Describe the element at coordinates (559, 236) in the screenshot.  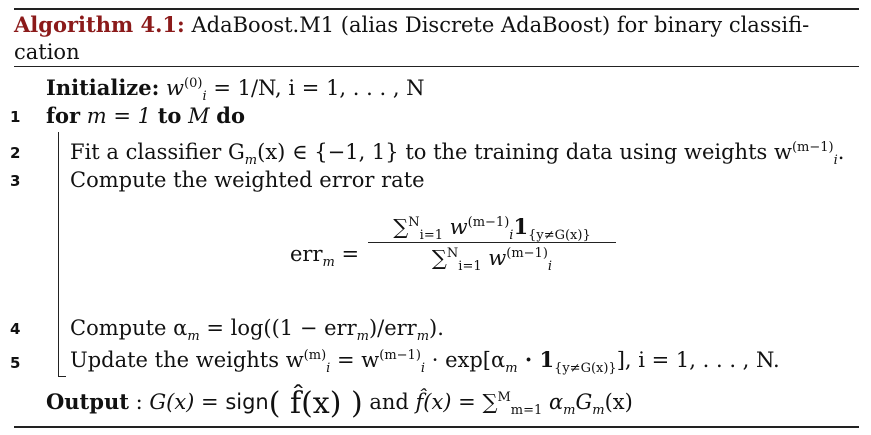
I see `num-indicator-sub: {y≠G(x)}` at that location.